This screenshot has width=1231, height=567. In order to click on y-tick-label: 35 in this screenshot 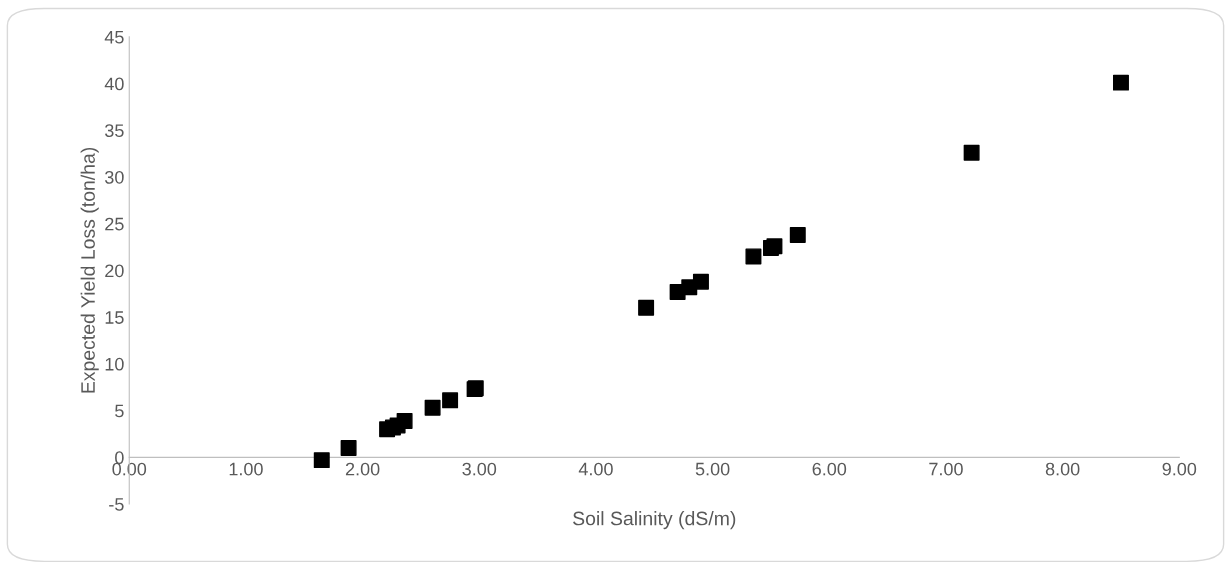, I will do `click(114, 131)`.